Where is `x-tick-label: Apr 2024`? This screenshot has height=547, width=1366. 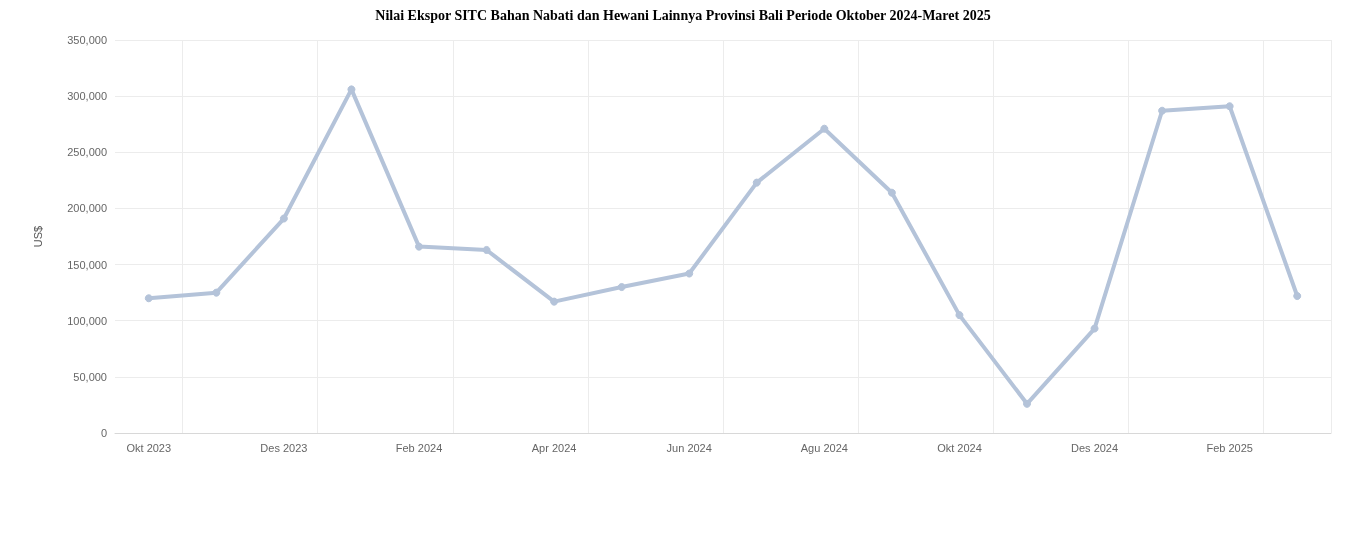
x-tick-label: Apr 2024 is located at coordinates (554, 447).